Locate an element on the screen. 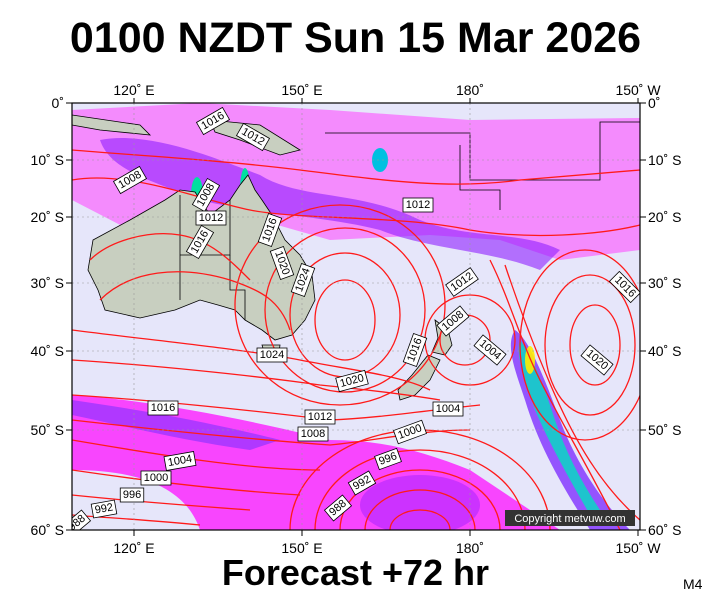 This screenshot has height=600, width=711. lon-tick-top: 180˚ is located at coordinates (470, 90).